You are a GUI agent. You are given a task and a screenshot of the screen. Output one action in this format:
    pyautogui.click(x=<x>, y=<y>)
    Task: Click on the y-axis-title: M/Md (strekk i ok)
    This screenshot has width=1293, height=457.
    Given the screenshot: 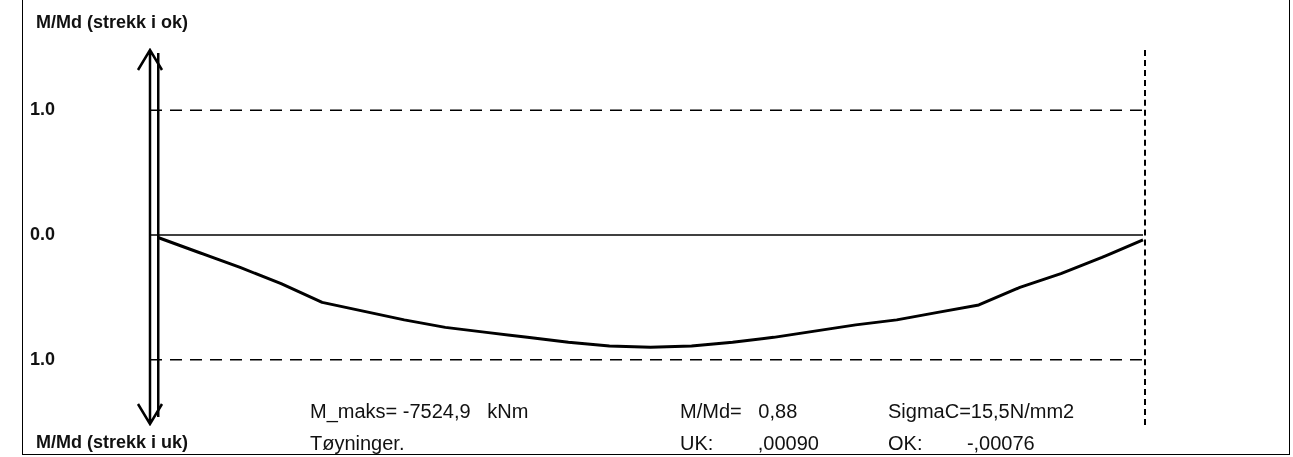 What is the action you would take?
    pyautogui.click(x=112, y=22)
    